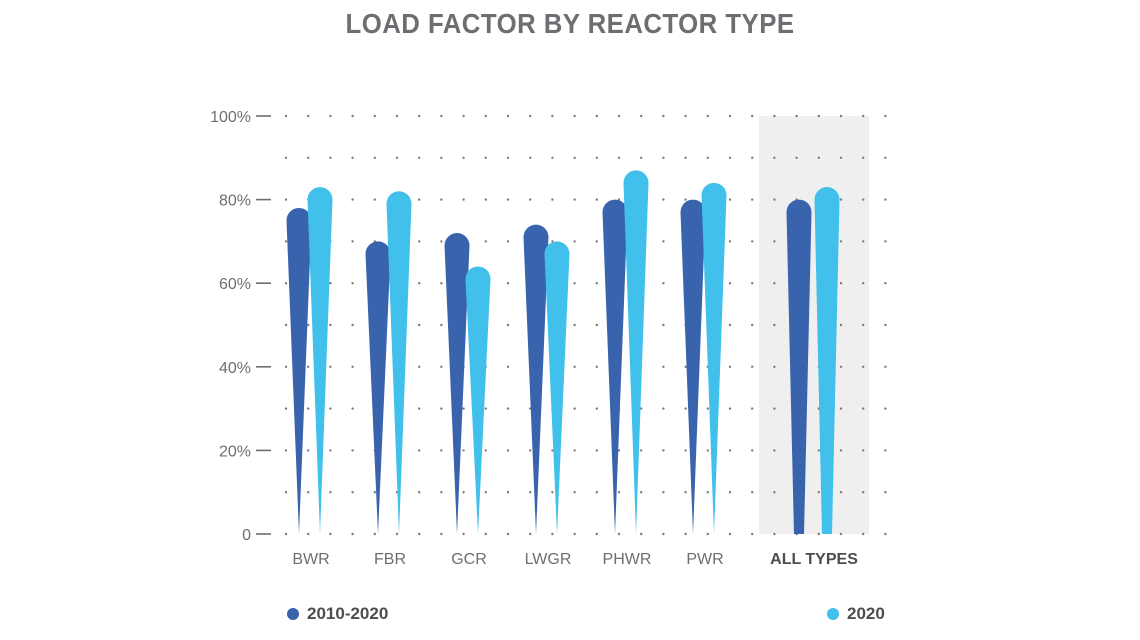  I want to click on bar-2020-phwr, so click(636, 352).